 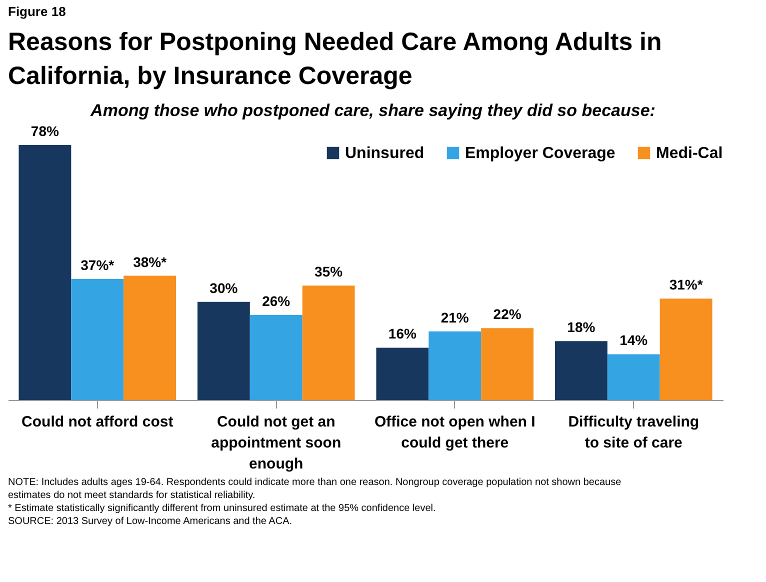 I want to click on data-label: 21%, so click(x=455, y=317).